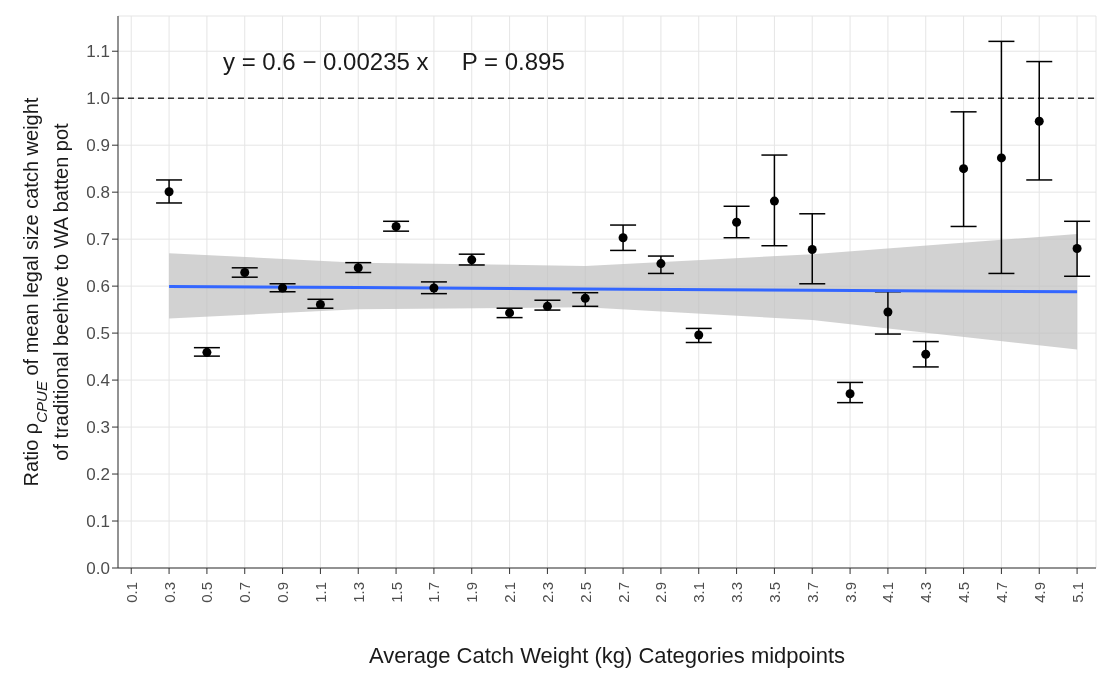 Image resolution: width=1110 pixels, height=691 pixels. Describe the element at coordinates (850, 592) in the screenshot. I see `x-tick-label: 3.9` at that location.